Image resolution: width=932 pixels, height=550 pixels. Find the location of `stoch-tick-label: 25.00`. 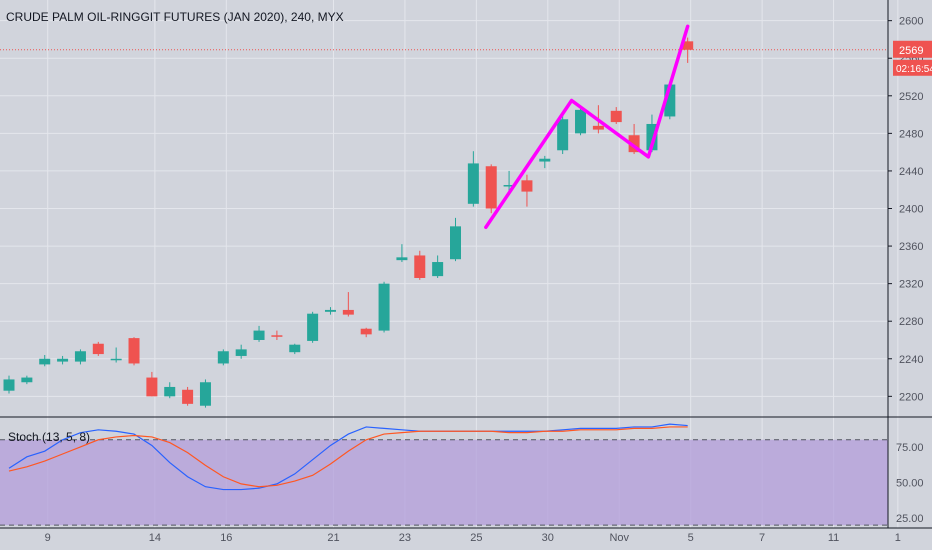

stoch-tick-label: 25.00 is located at coordinates (910, 519).